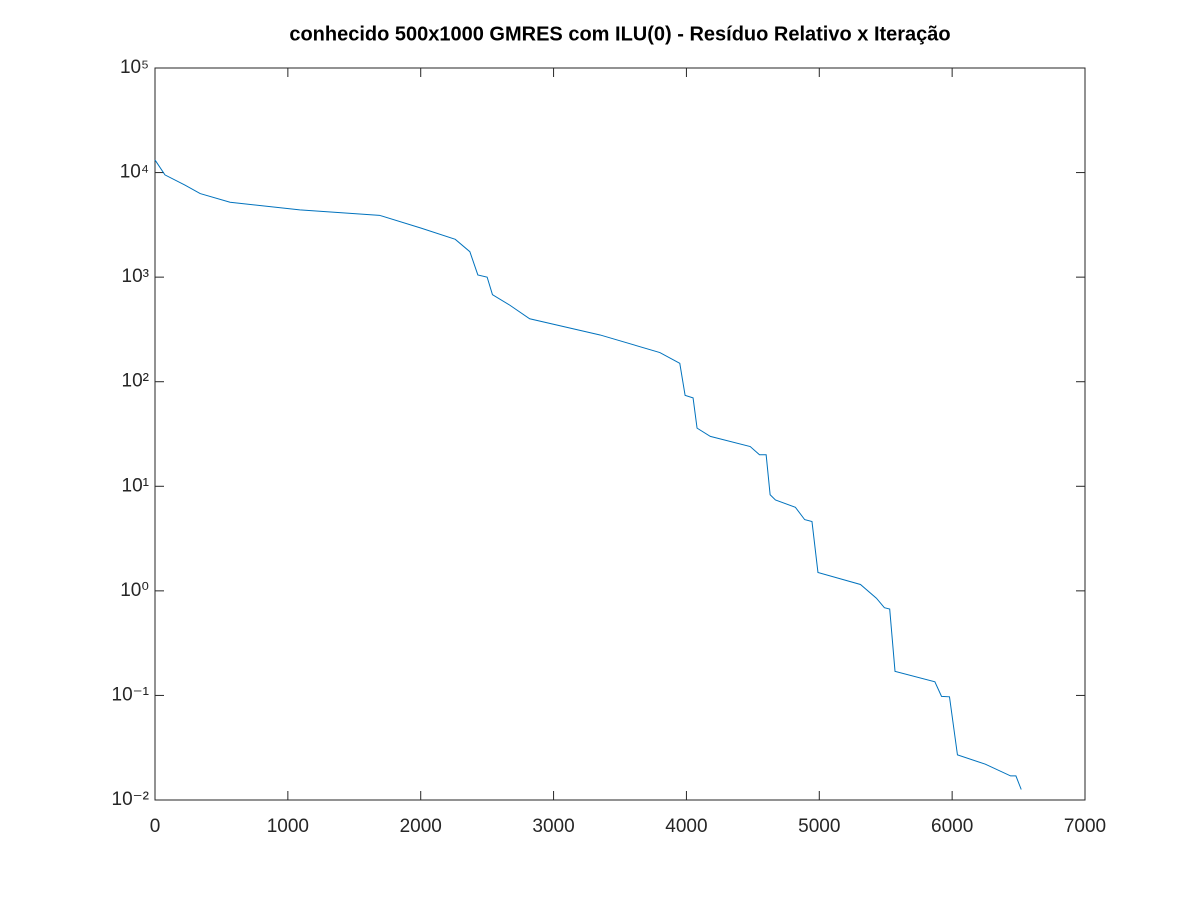 The width and height of the screenshot is (1200, 905). What do you see at coordinates (134, 67) in the screenshot?
I see `y-tick-label: 10⁵` at bounding box center [134, 67].